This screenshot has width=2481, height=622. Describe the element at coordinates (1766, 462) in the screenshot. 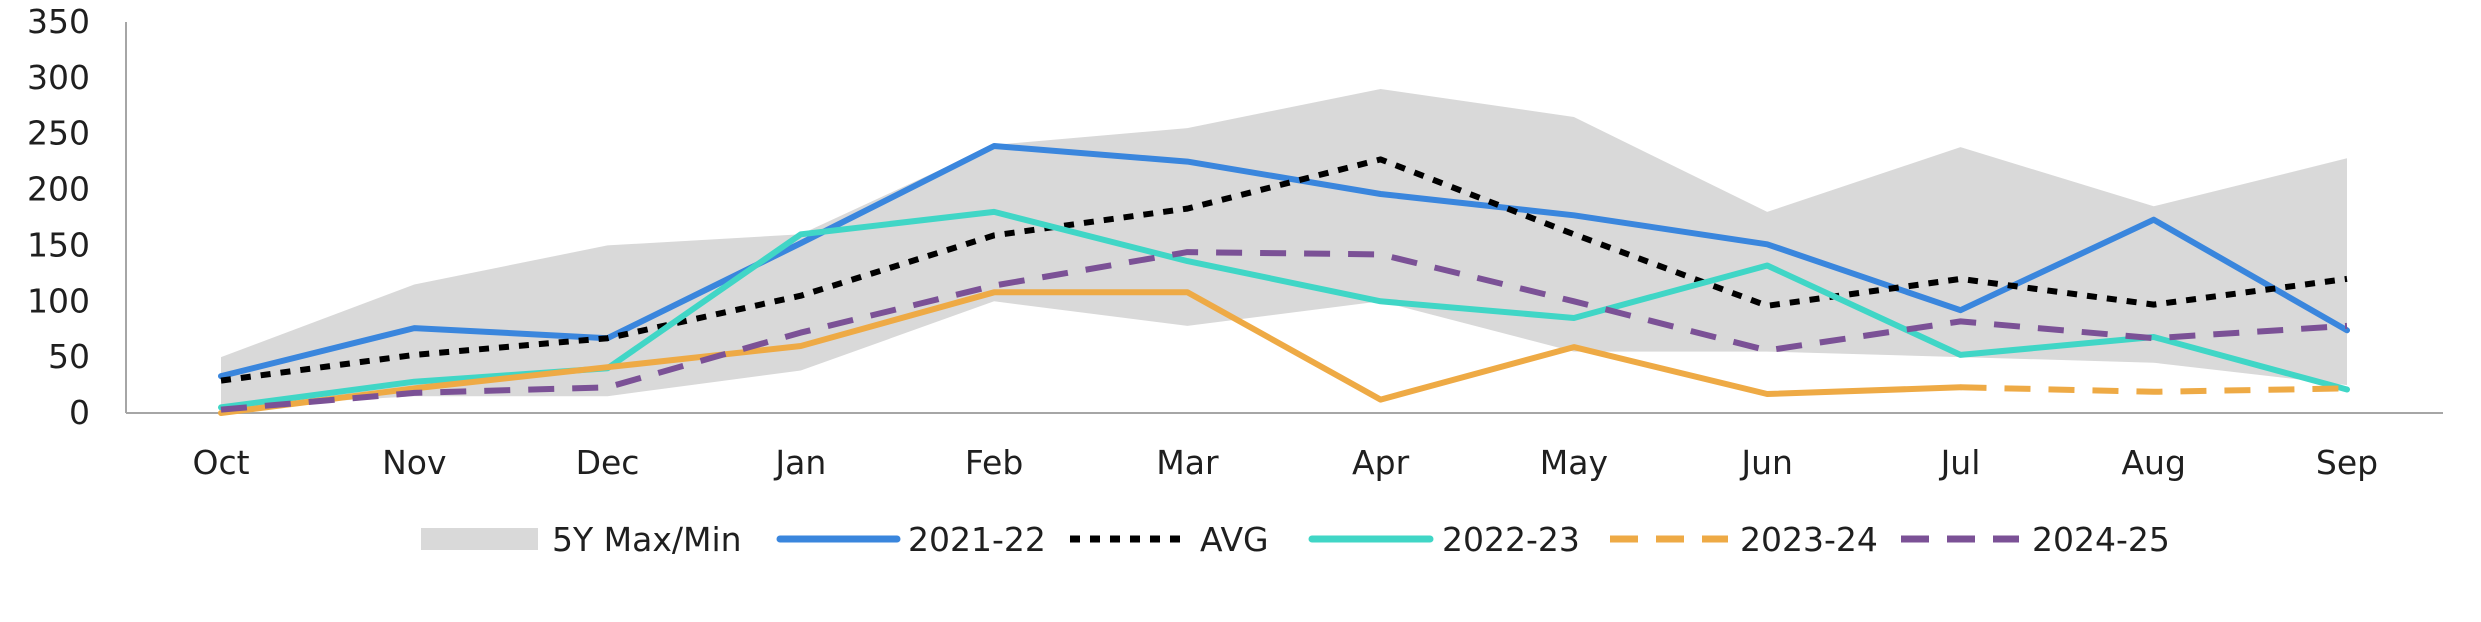

I see `x-tick-label: Jun` at that location.